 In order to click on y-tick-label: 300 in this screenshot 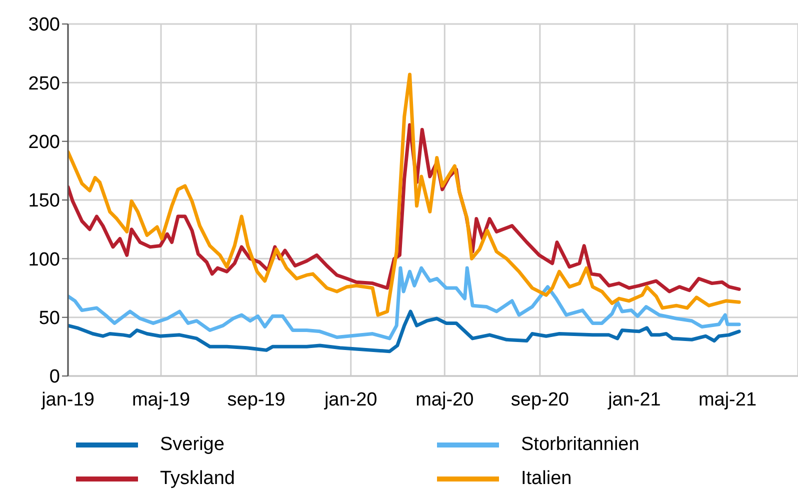, I will do `click(44, 25)`.